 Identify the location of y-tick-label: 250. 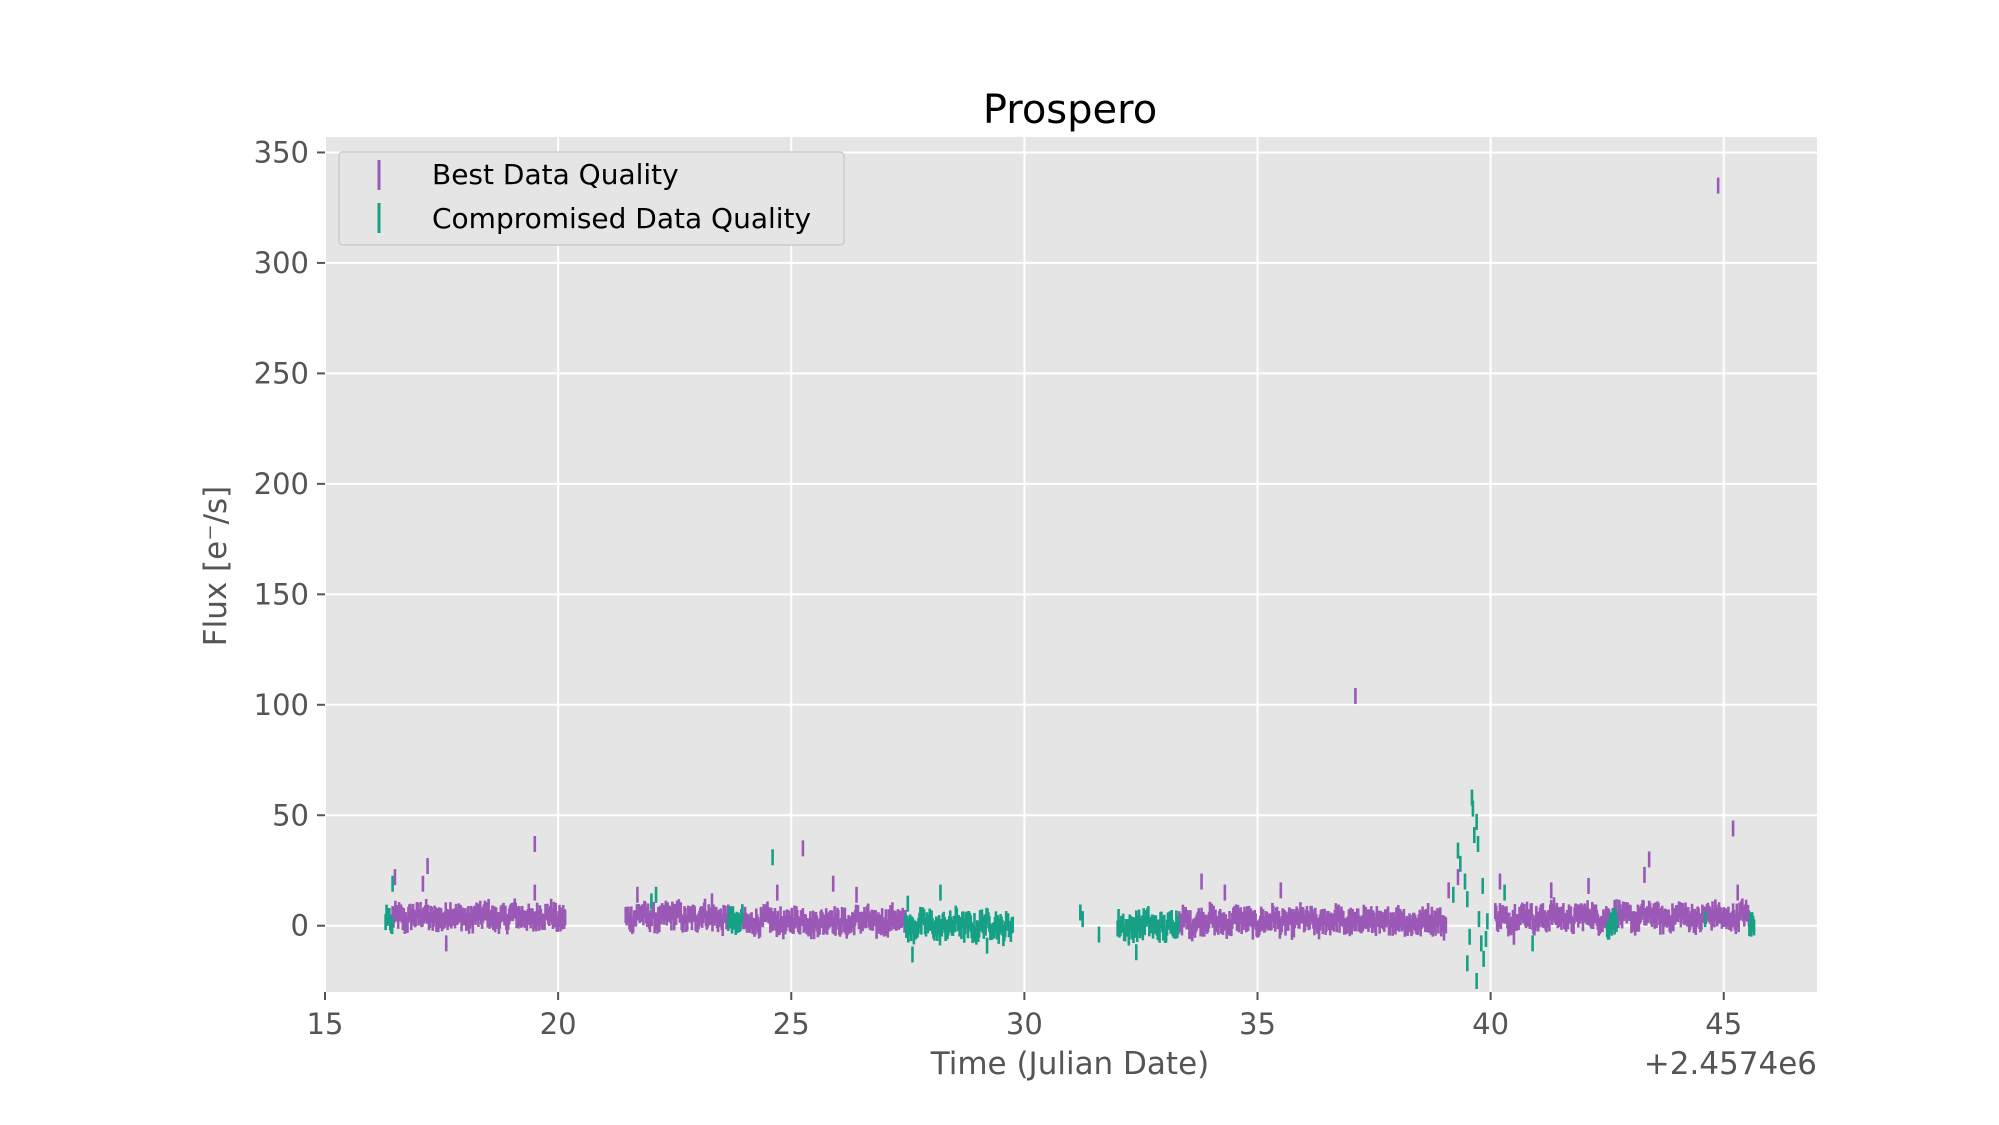
(281, 373).